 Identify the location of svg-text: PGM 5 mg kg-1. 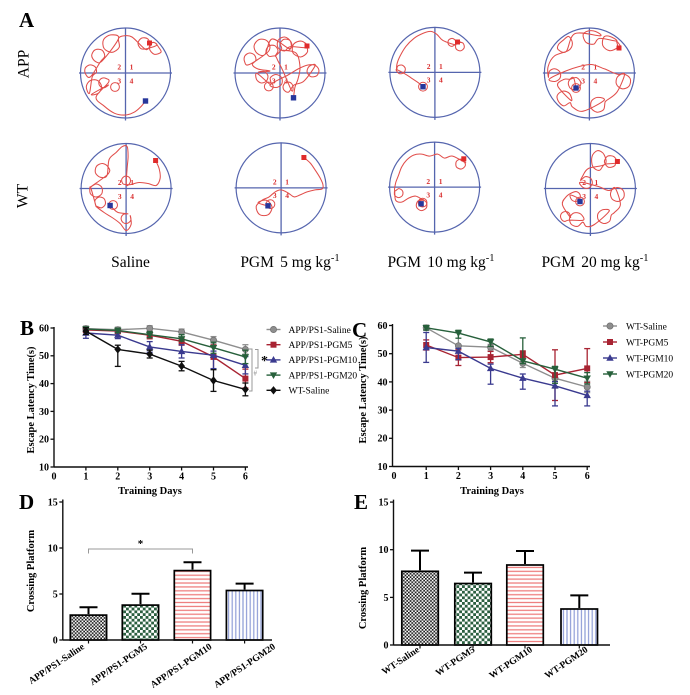
(289, 262).